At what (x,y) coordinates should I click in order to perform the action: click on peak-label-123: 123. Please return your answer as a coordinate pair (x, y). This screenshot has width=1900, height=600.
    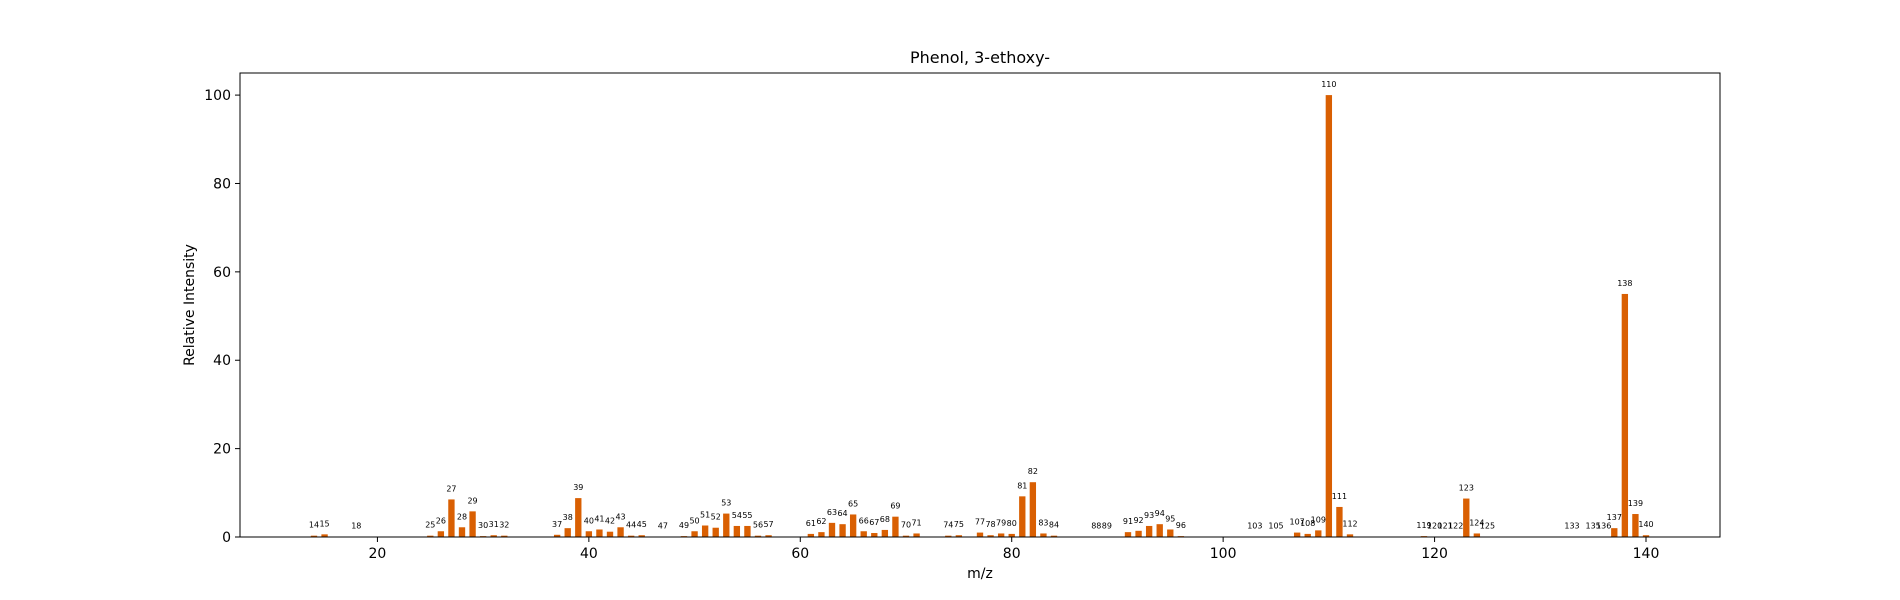
    Looking at the image, I should click on (1466, 488).